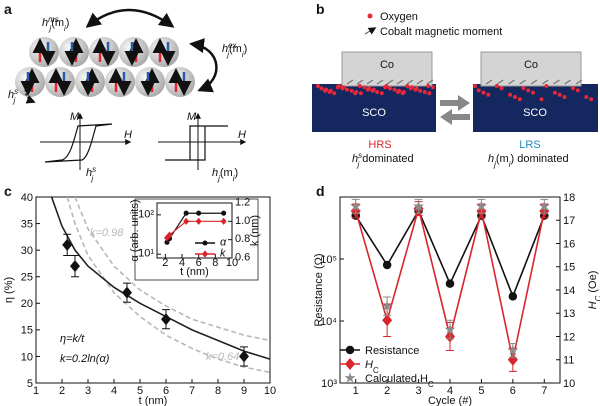 This screenshot has height=406, width=600. What do you see at coordinates (376, 369) in the screenshot?
I see `legend-sub: C` at bounding box center [376, 369].